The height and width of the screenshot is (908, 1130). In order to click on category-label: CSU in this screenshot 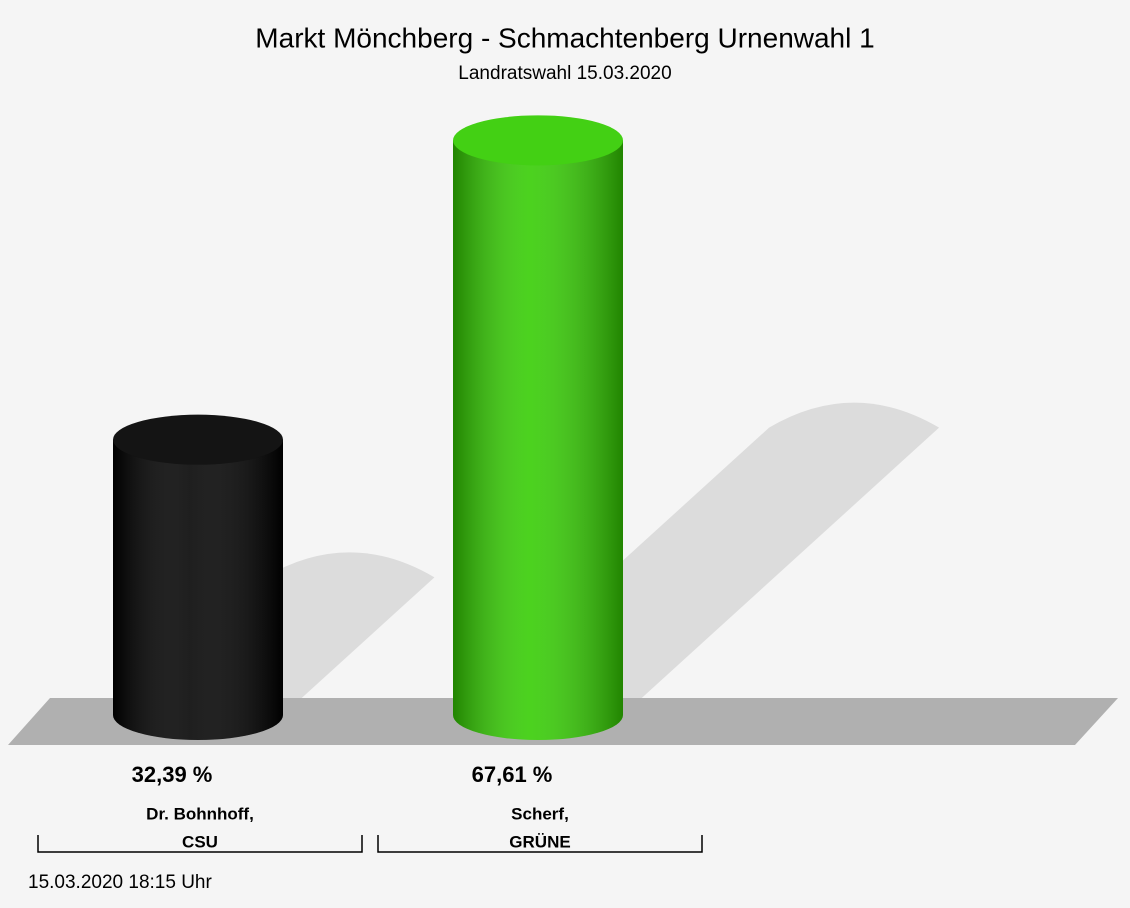, I will do `click(200, 841)`.